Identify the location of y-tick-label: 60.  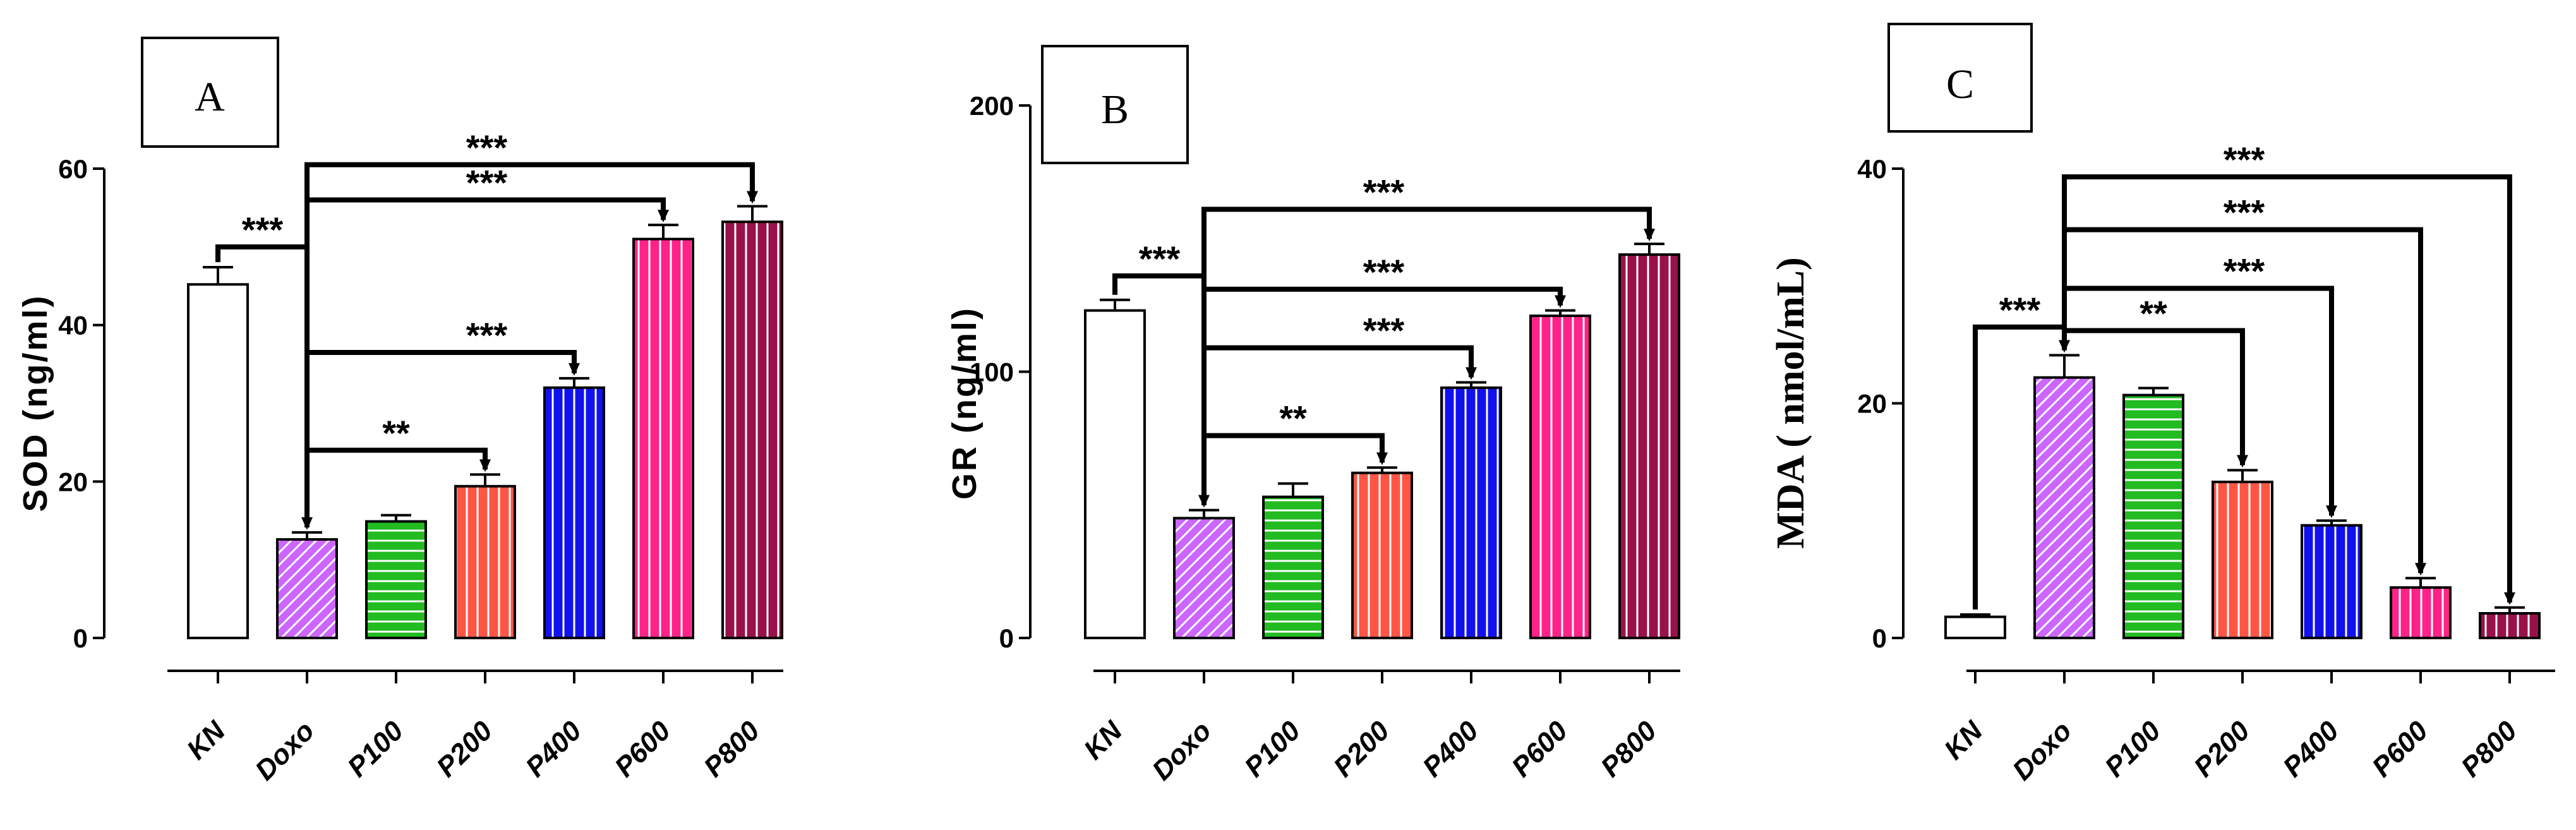
(73, 169).